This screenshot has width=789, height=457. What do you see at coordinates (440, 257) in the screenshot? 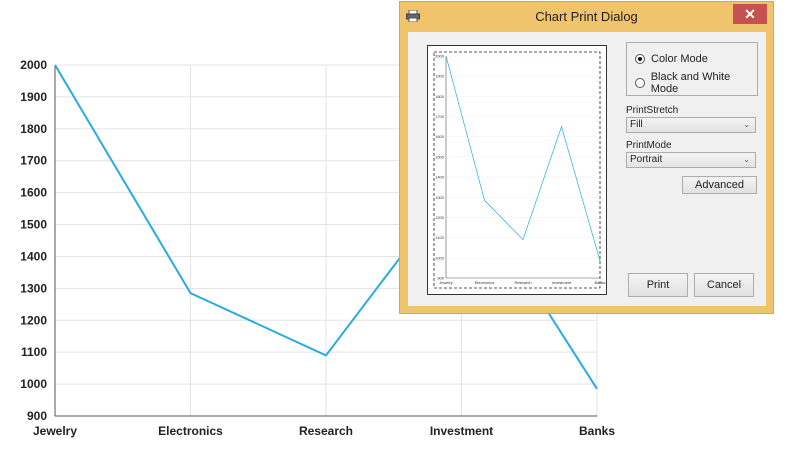
I see `preview-y-tick-label: 1000` at bounding box center [440, 257].